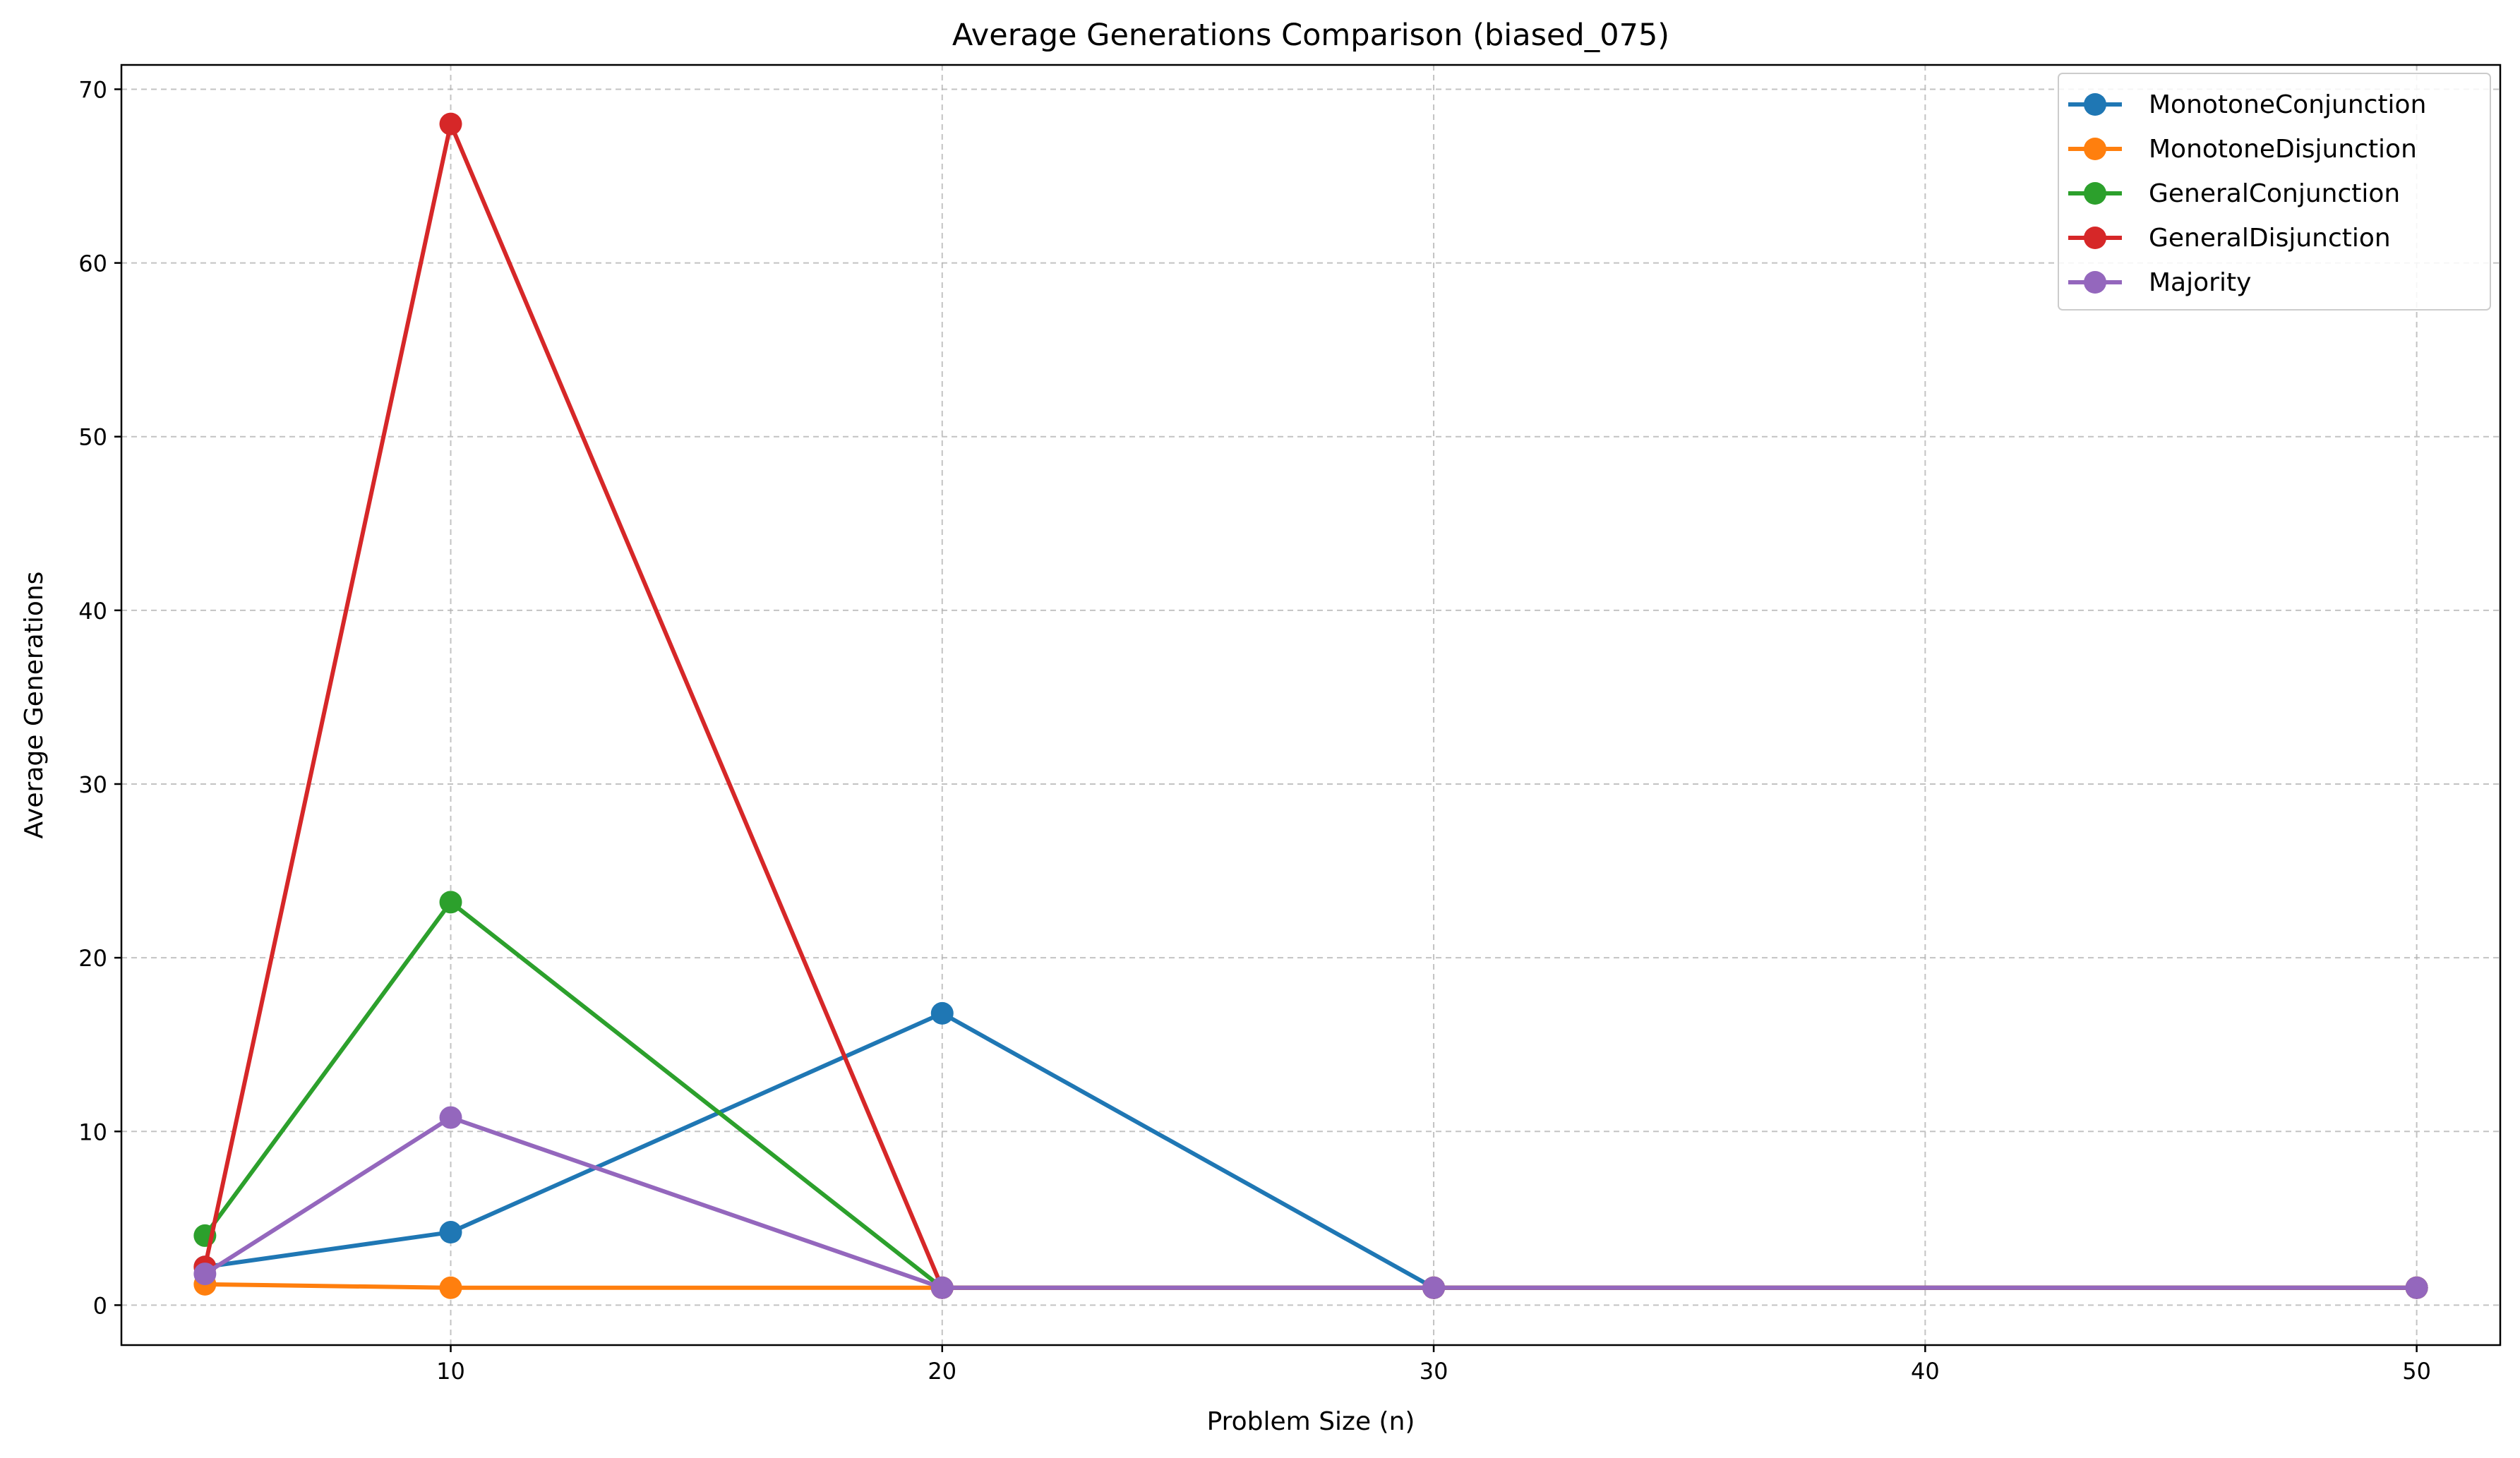 The image size is (2520, 1458). What do you see at coordinates (1434, 1371) in the screenshot?
I see `x-tick-label: 30` at bounding box center [1434, 1371].